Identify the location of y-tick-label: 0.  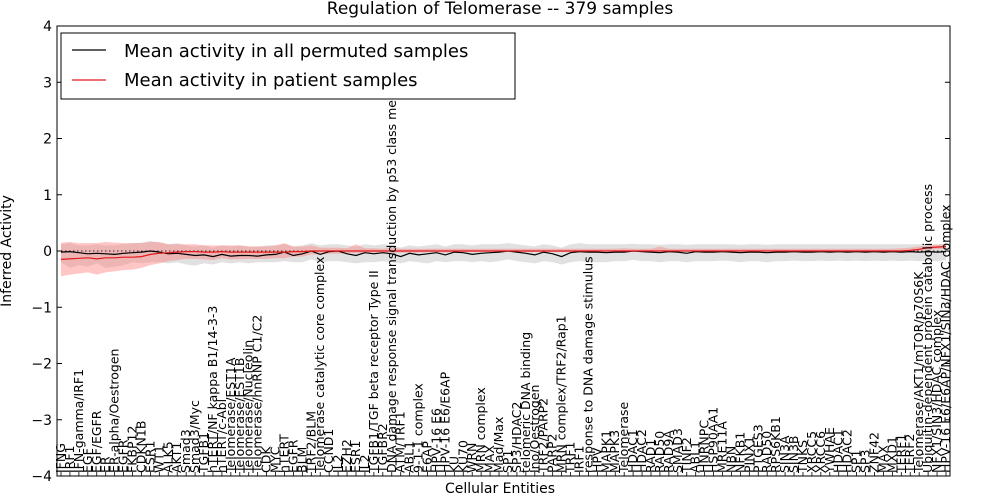
(47, 252).